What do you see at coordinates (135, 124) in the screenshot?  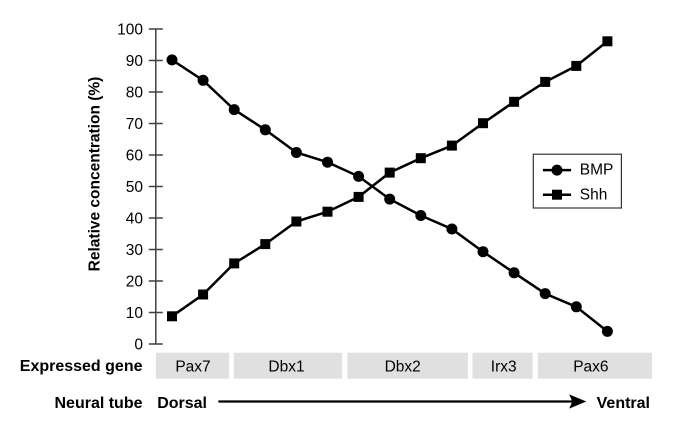 I see `svg-text: 70` at bounding box center [135, 124].